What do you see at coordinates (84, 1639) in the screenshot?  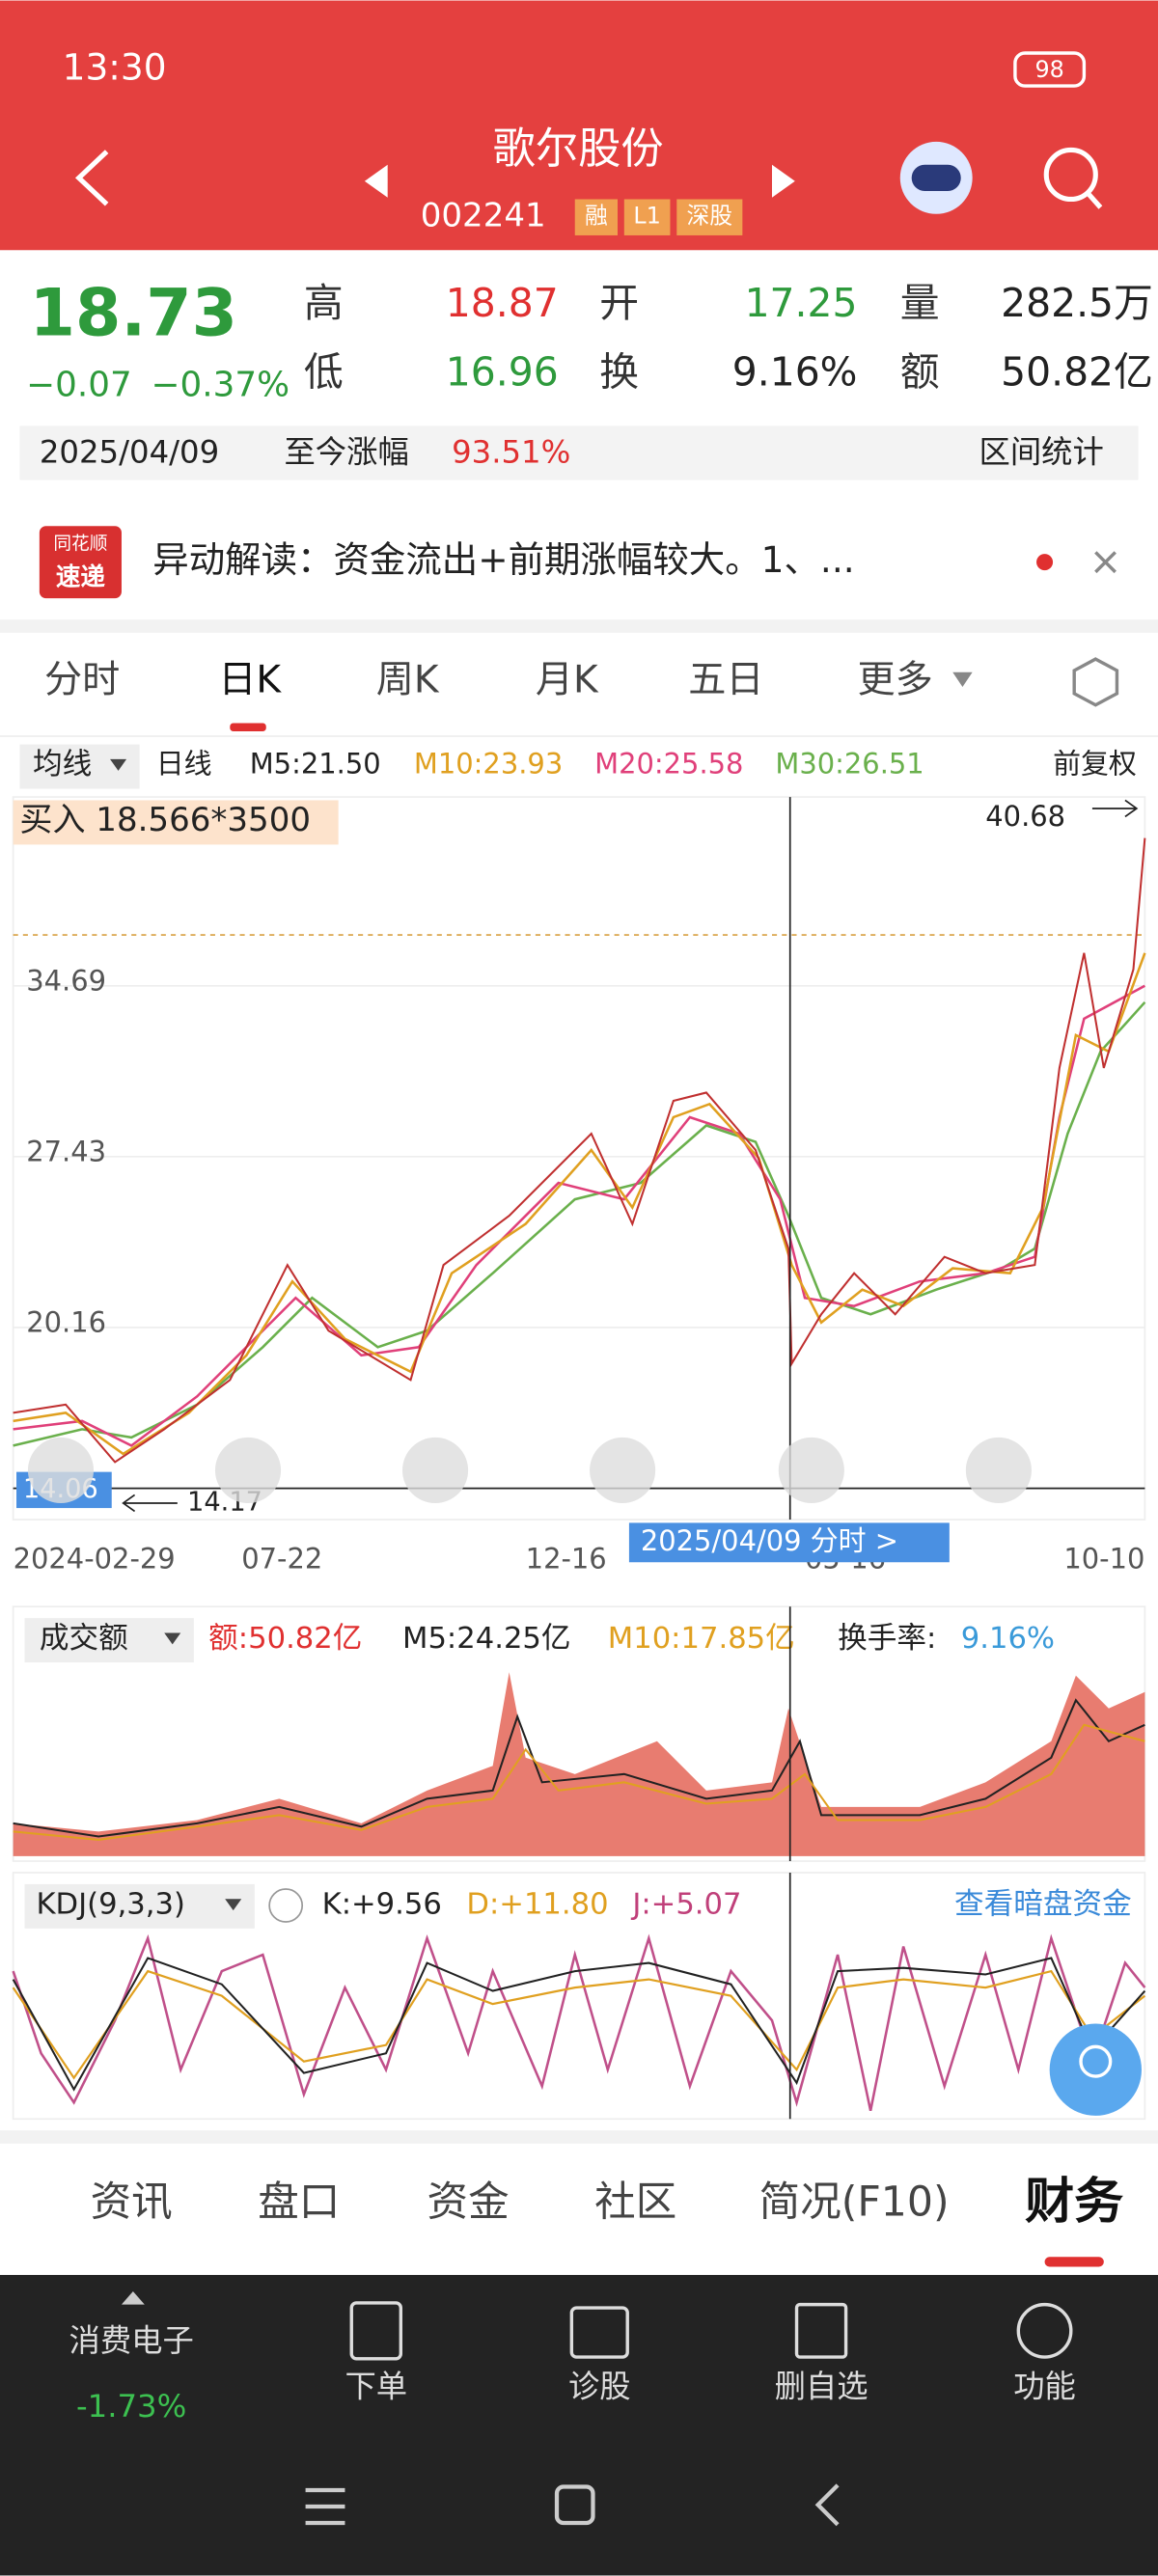 I see `volume-selector-text: 成交额` at bounding box center [84, 1639].